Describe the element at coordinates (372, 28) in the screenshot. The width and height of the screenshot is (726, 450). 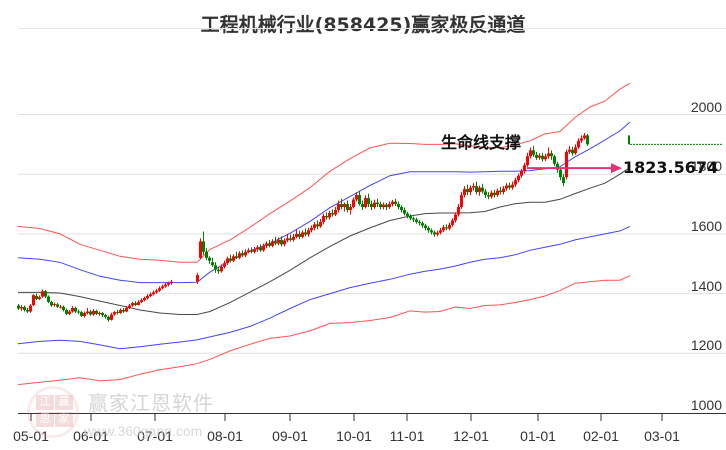
I see `title-divider` at that location.